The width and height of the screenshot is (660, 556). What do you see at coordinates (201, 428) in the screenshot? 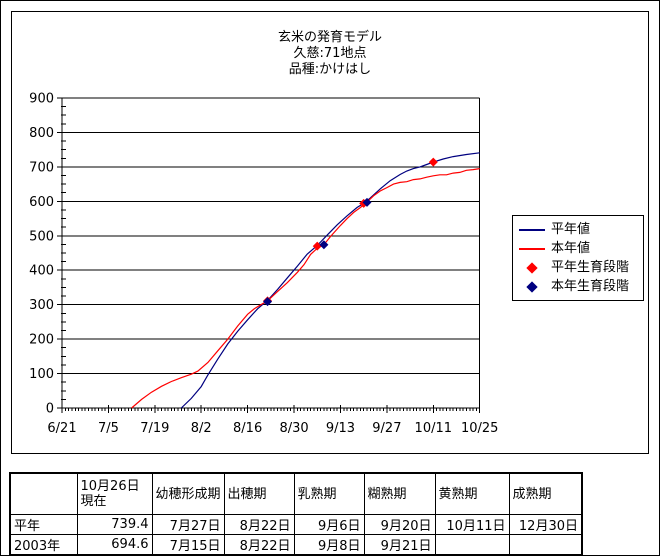
I see `x-tick-label: 8/2` at bounding box center [201, 428].